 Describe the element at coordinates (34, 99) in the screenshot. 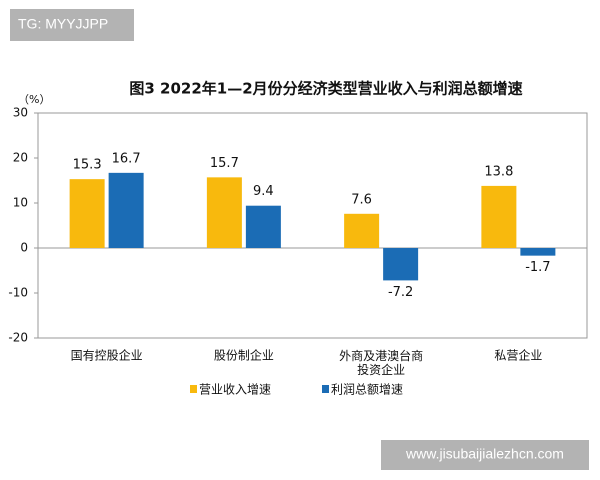

I see `y-axis-label: （%）` at that location.